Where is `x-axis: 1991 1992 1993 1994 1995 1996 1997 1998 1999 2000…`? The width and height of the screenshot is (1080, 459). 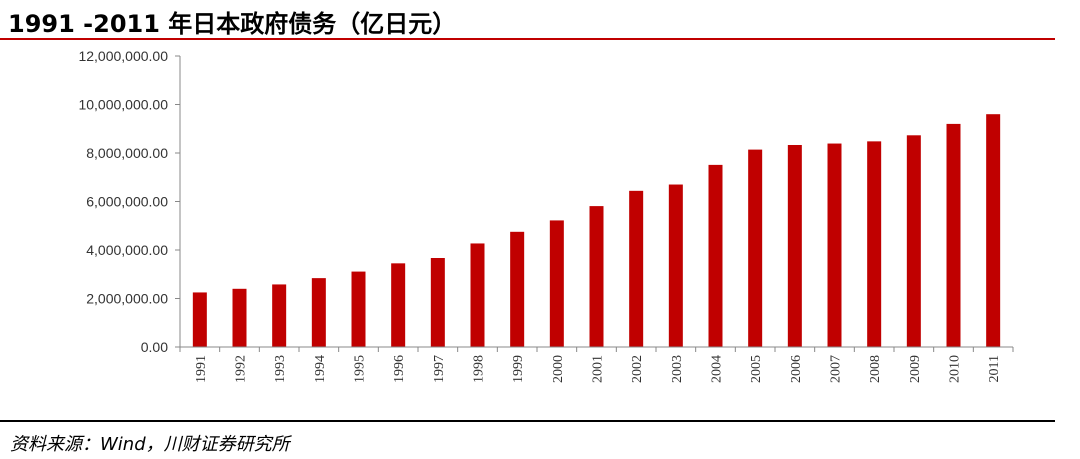 x-axis: 1991 1992 1993 1994 1995 1996 1997 1998 1999 2000… is located at coordinates (596, 364).